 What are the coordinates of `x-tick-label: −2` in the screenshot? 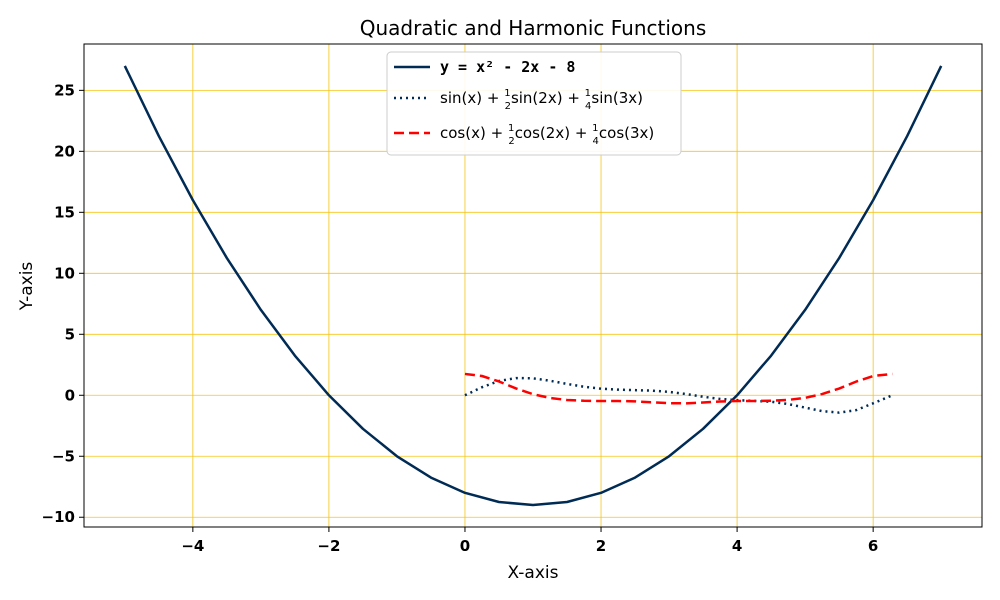 It's located at (328, 546).